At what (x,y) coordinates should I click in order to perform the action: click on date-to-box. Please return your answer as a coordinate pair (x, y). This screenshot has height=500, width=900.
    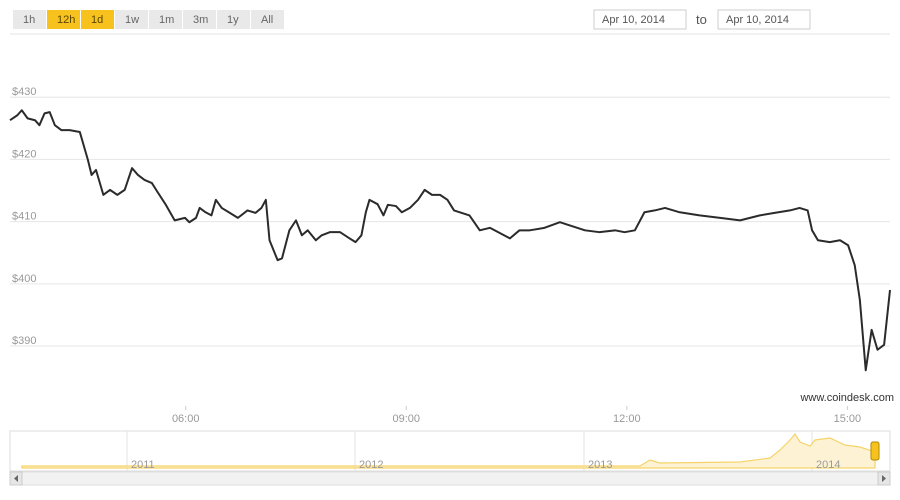
    Looking at the image, I should click on (764, 19).